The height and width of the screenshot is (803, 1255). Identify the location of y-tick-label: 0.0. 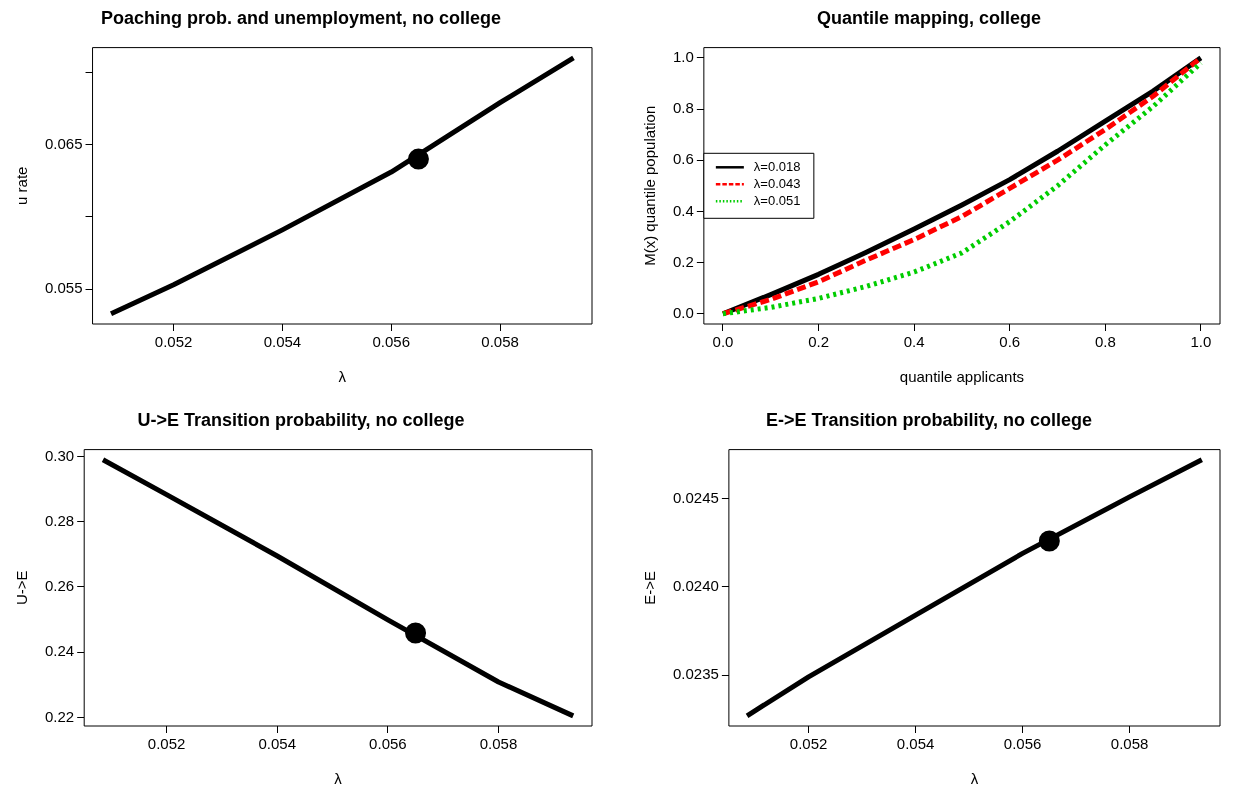
(683, 312).